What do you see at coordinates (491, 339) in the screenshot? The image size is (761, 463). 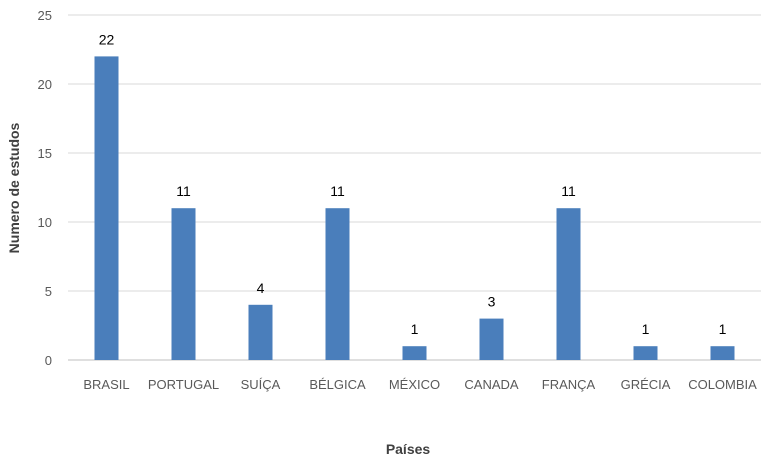 I see `bar-canada` at bounding box center [491, 339].